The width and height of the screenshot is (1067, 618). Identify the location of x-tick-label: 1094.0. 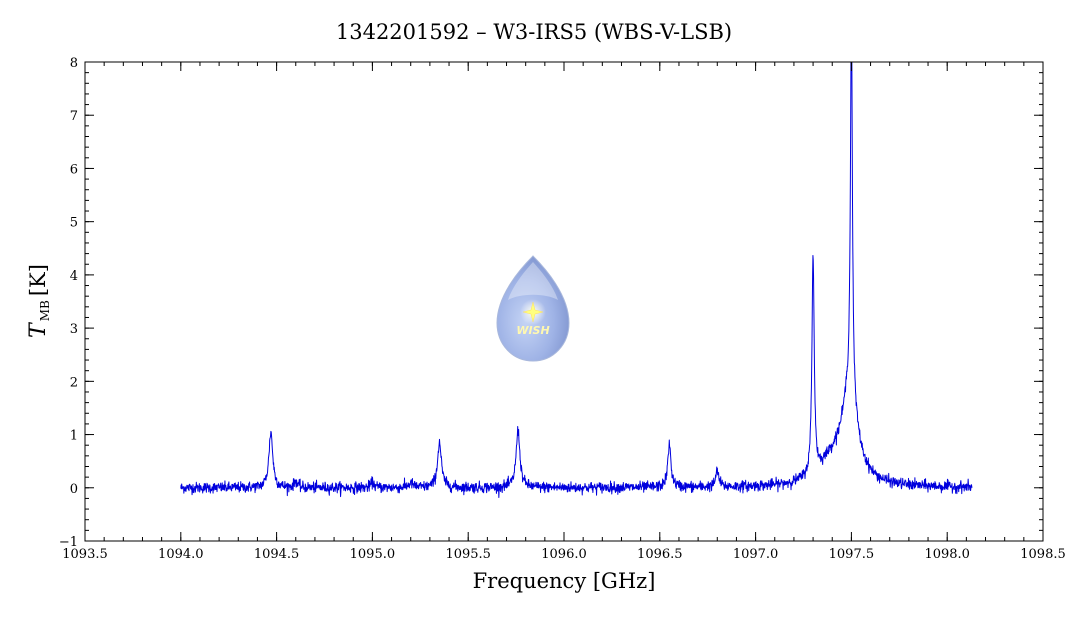
(181, 554).